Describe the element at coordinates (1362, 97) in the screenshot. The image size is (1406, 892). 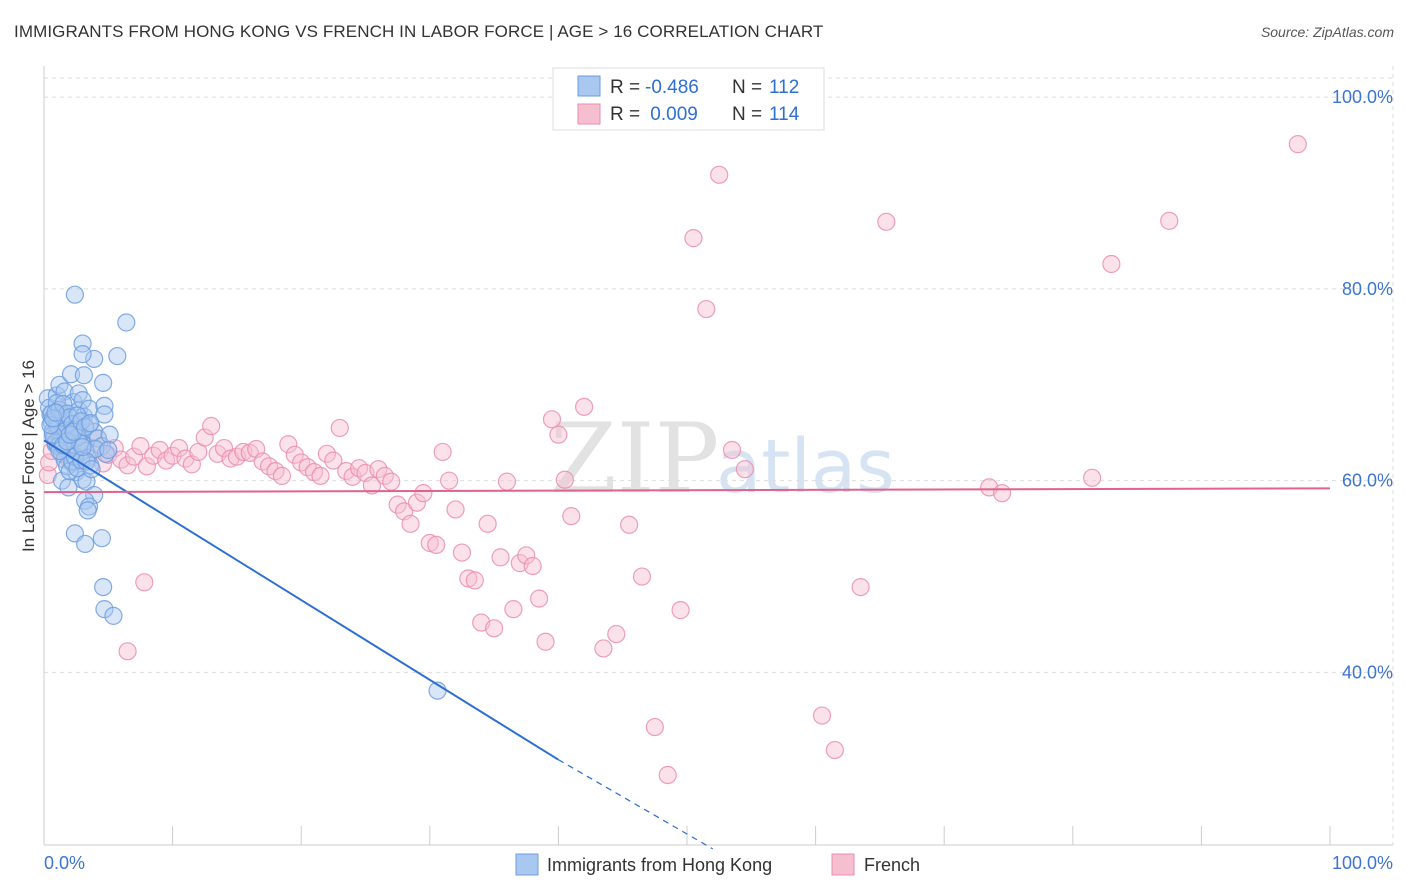
I see `y-tick-label: 100.0%` at that location.